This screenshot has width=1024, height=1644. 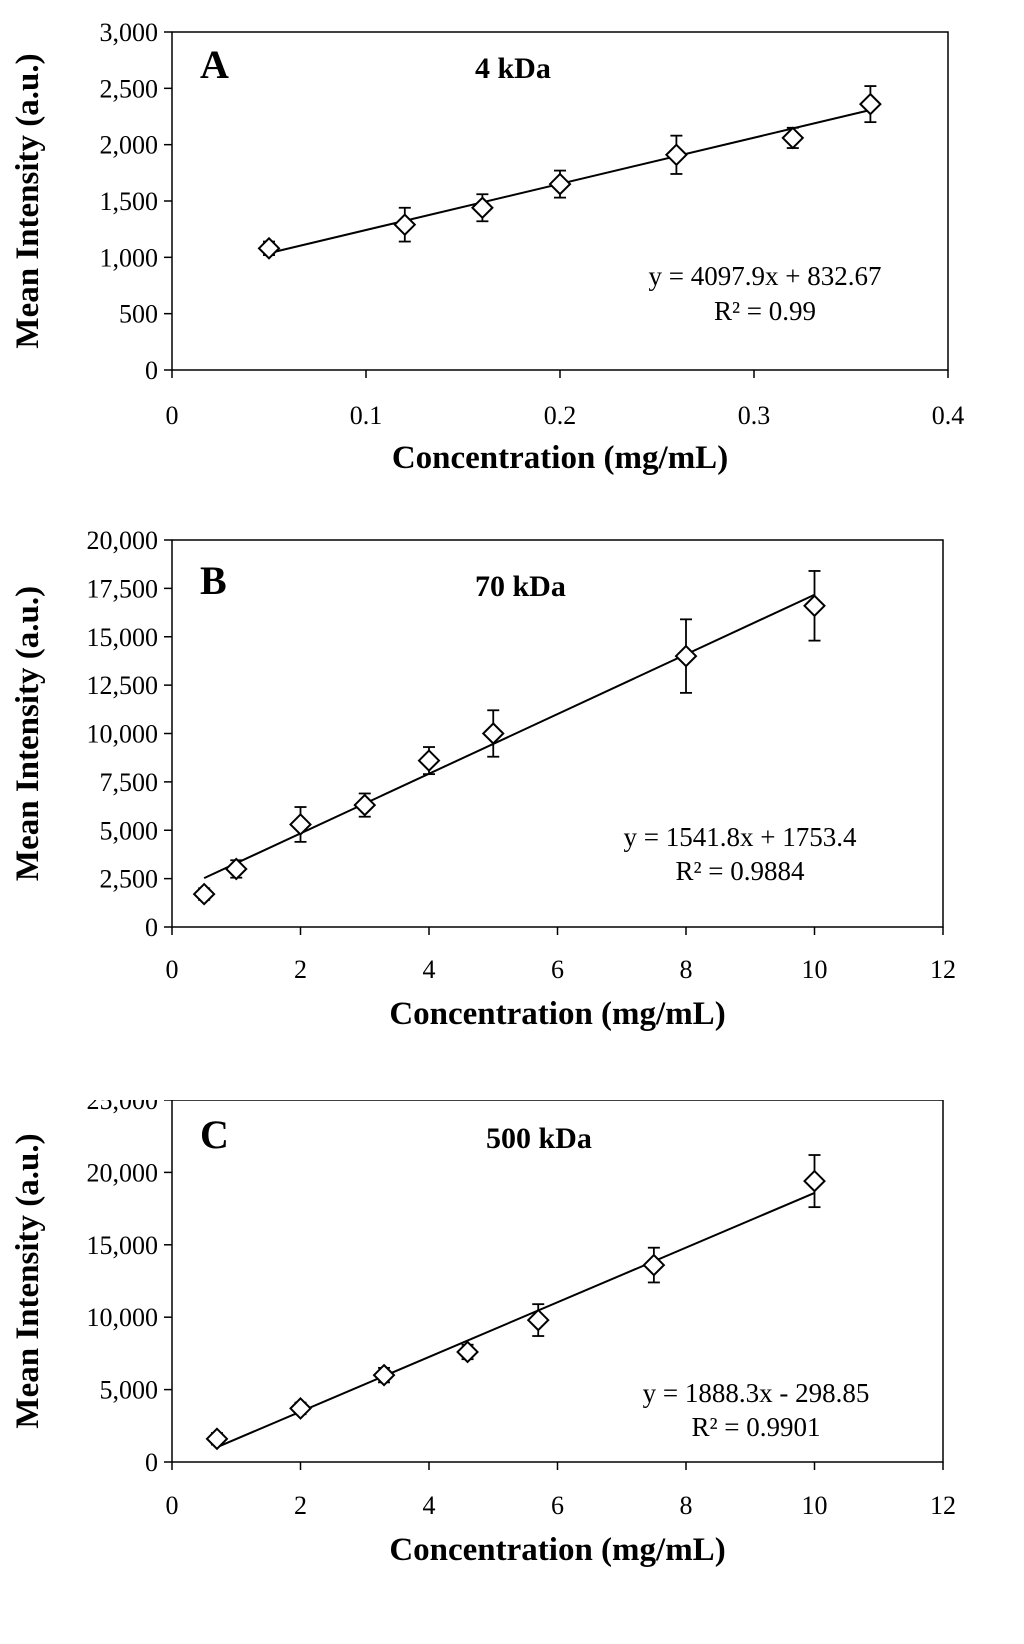 I want to click on x-tick-label-b: 2, so click(x=300, y=969).